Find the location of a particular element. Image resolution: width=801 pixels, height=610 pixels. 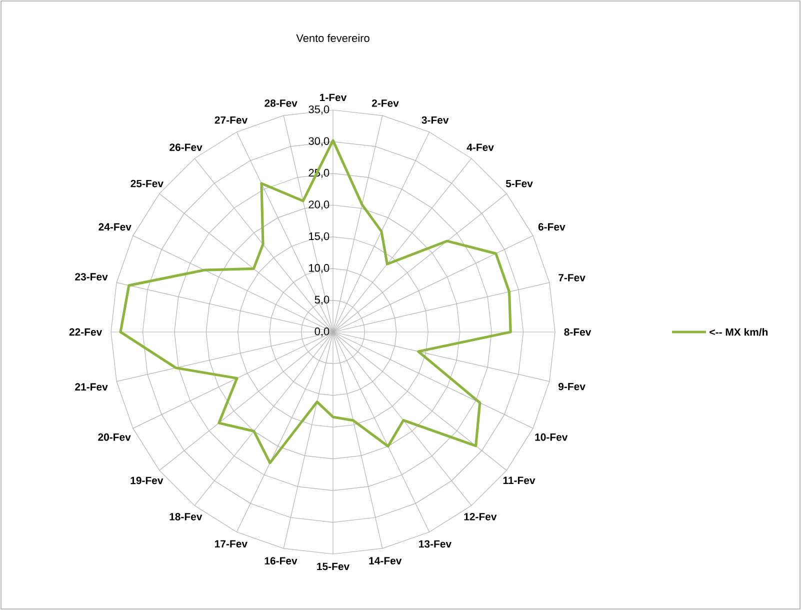

spoke-label: 10-Fev is located at coordinates (551, 437).